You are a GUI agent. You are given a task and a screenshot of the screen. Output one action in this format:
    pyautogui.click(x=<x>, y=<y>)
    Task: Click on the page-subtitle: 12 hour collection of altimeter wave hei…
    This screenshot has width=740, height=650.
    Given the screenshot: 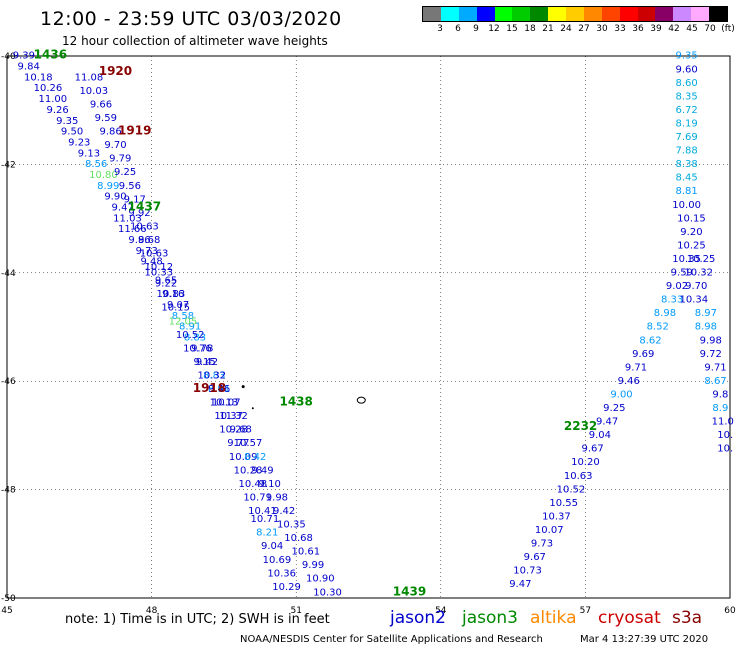 What is the action you would take?
    pyautogui.click(x=195, y=41)
    